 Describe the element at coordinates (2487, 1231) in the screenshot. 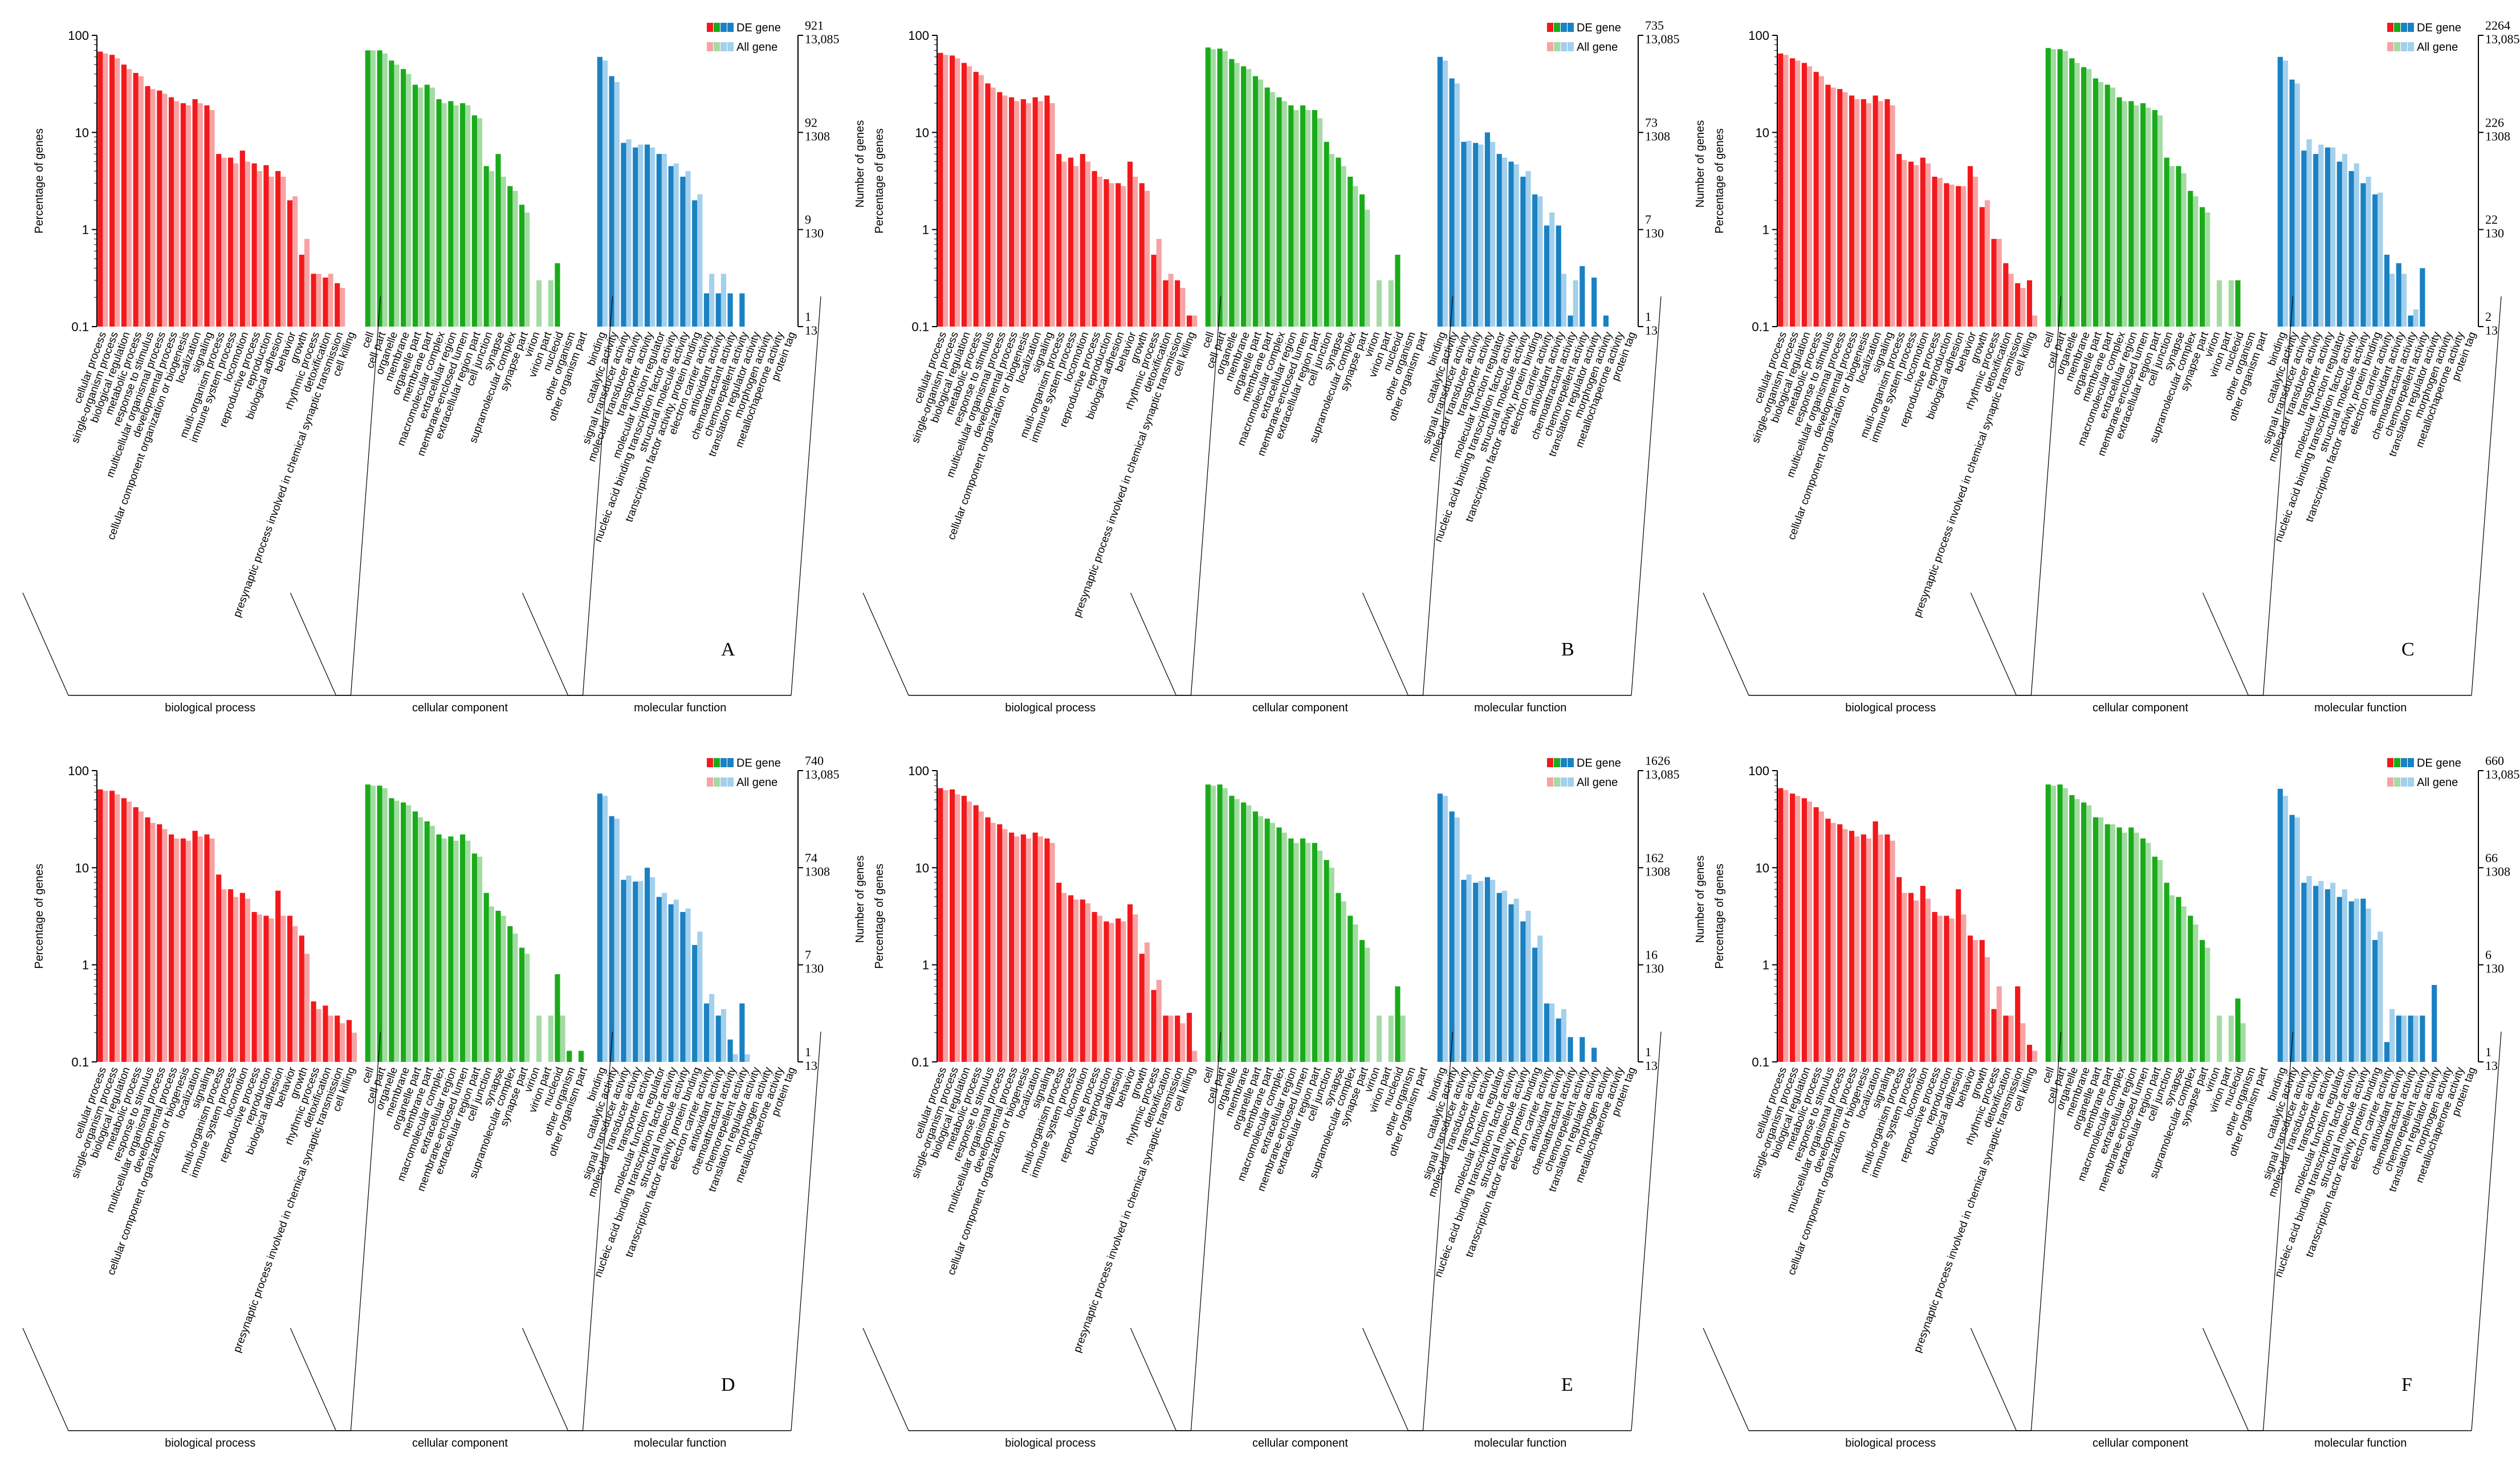

I see `group-bracket-right` at that location.